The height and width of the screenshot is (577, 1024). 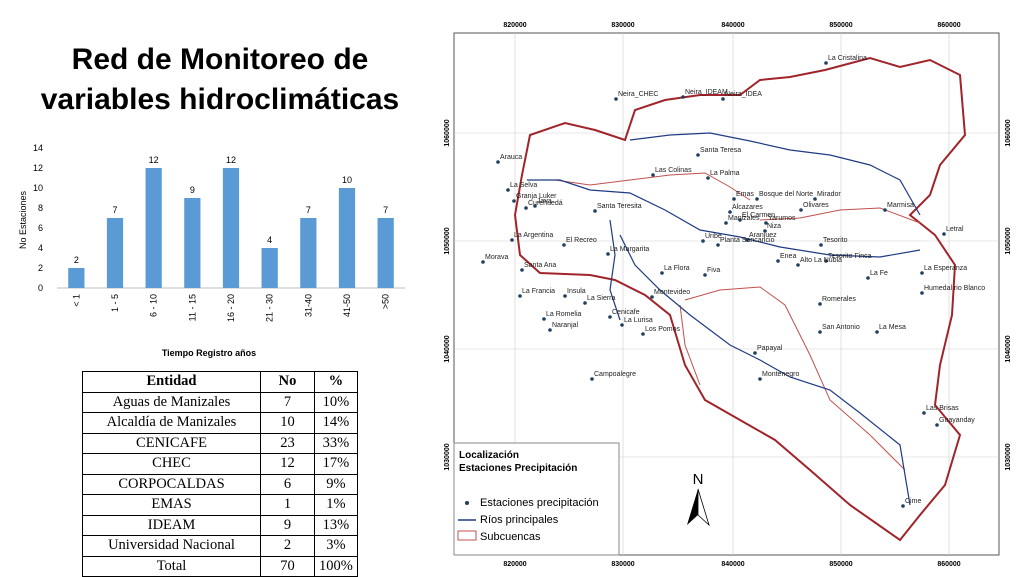 What do you see at coordinates (467, 535) in the screenshot?
I see `legend-subbasin-symbol` at bounding box center [467, 535].